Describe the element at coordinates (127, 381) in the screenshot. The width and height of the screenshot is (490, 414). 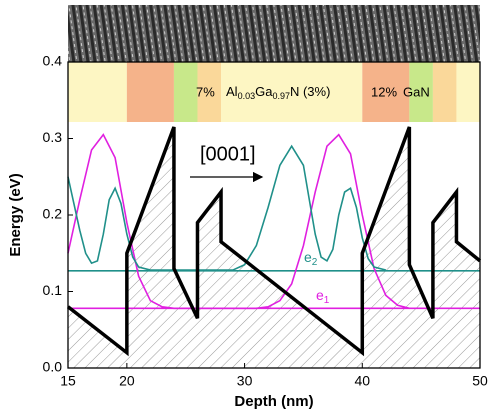
I see `x-tick-label: 20` at that location.